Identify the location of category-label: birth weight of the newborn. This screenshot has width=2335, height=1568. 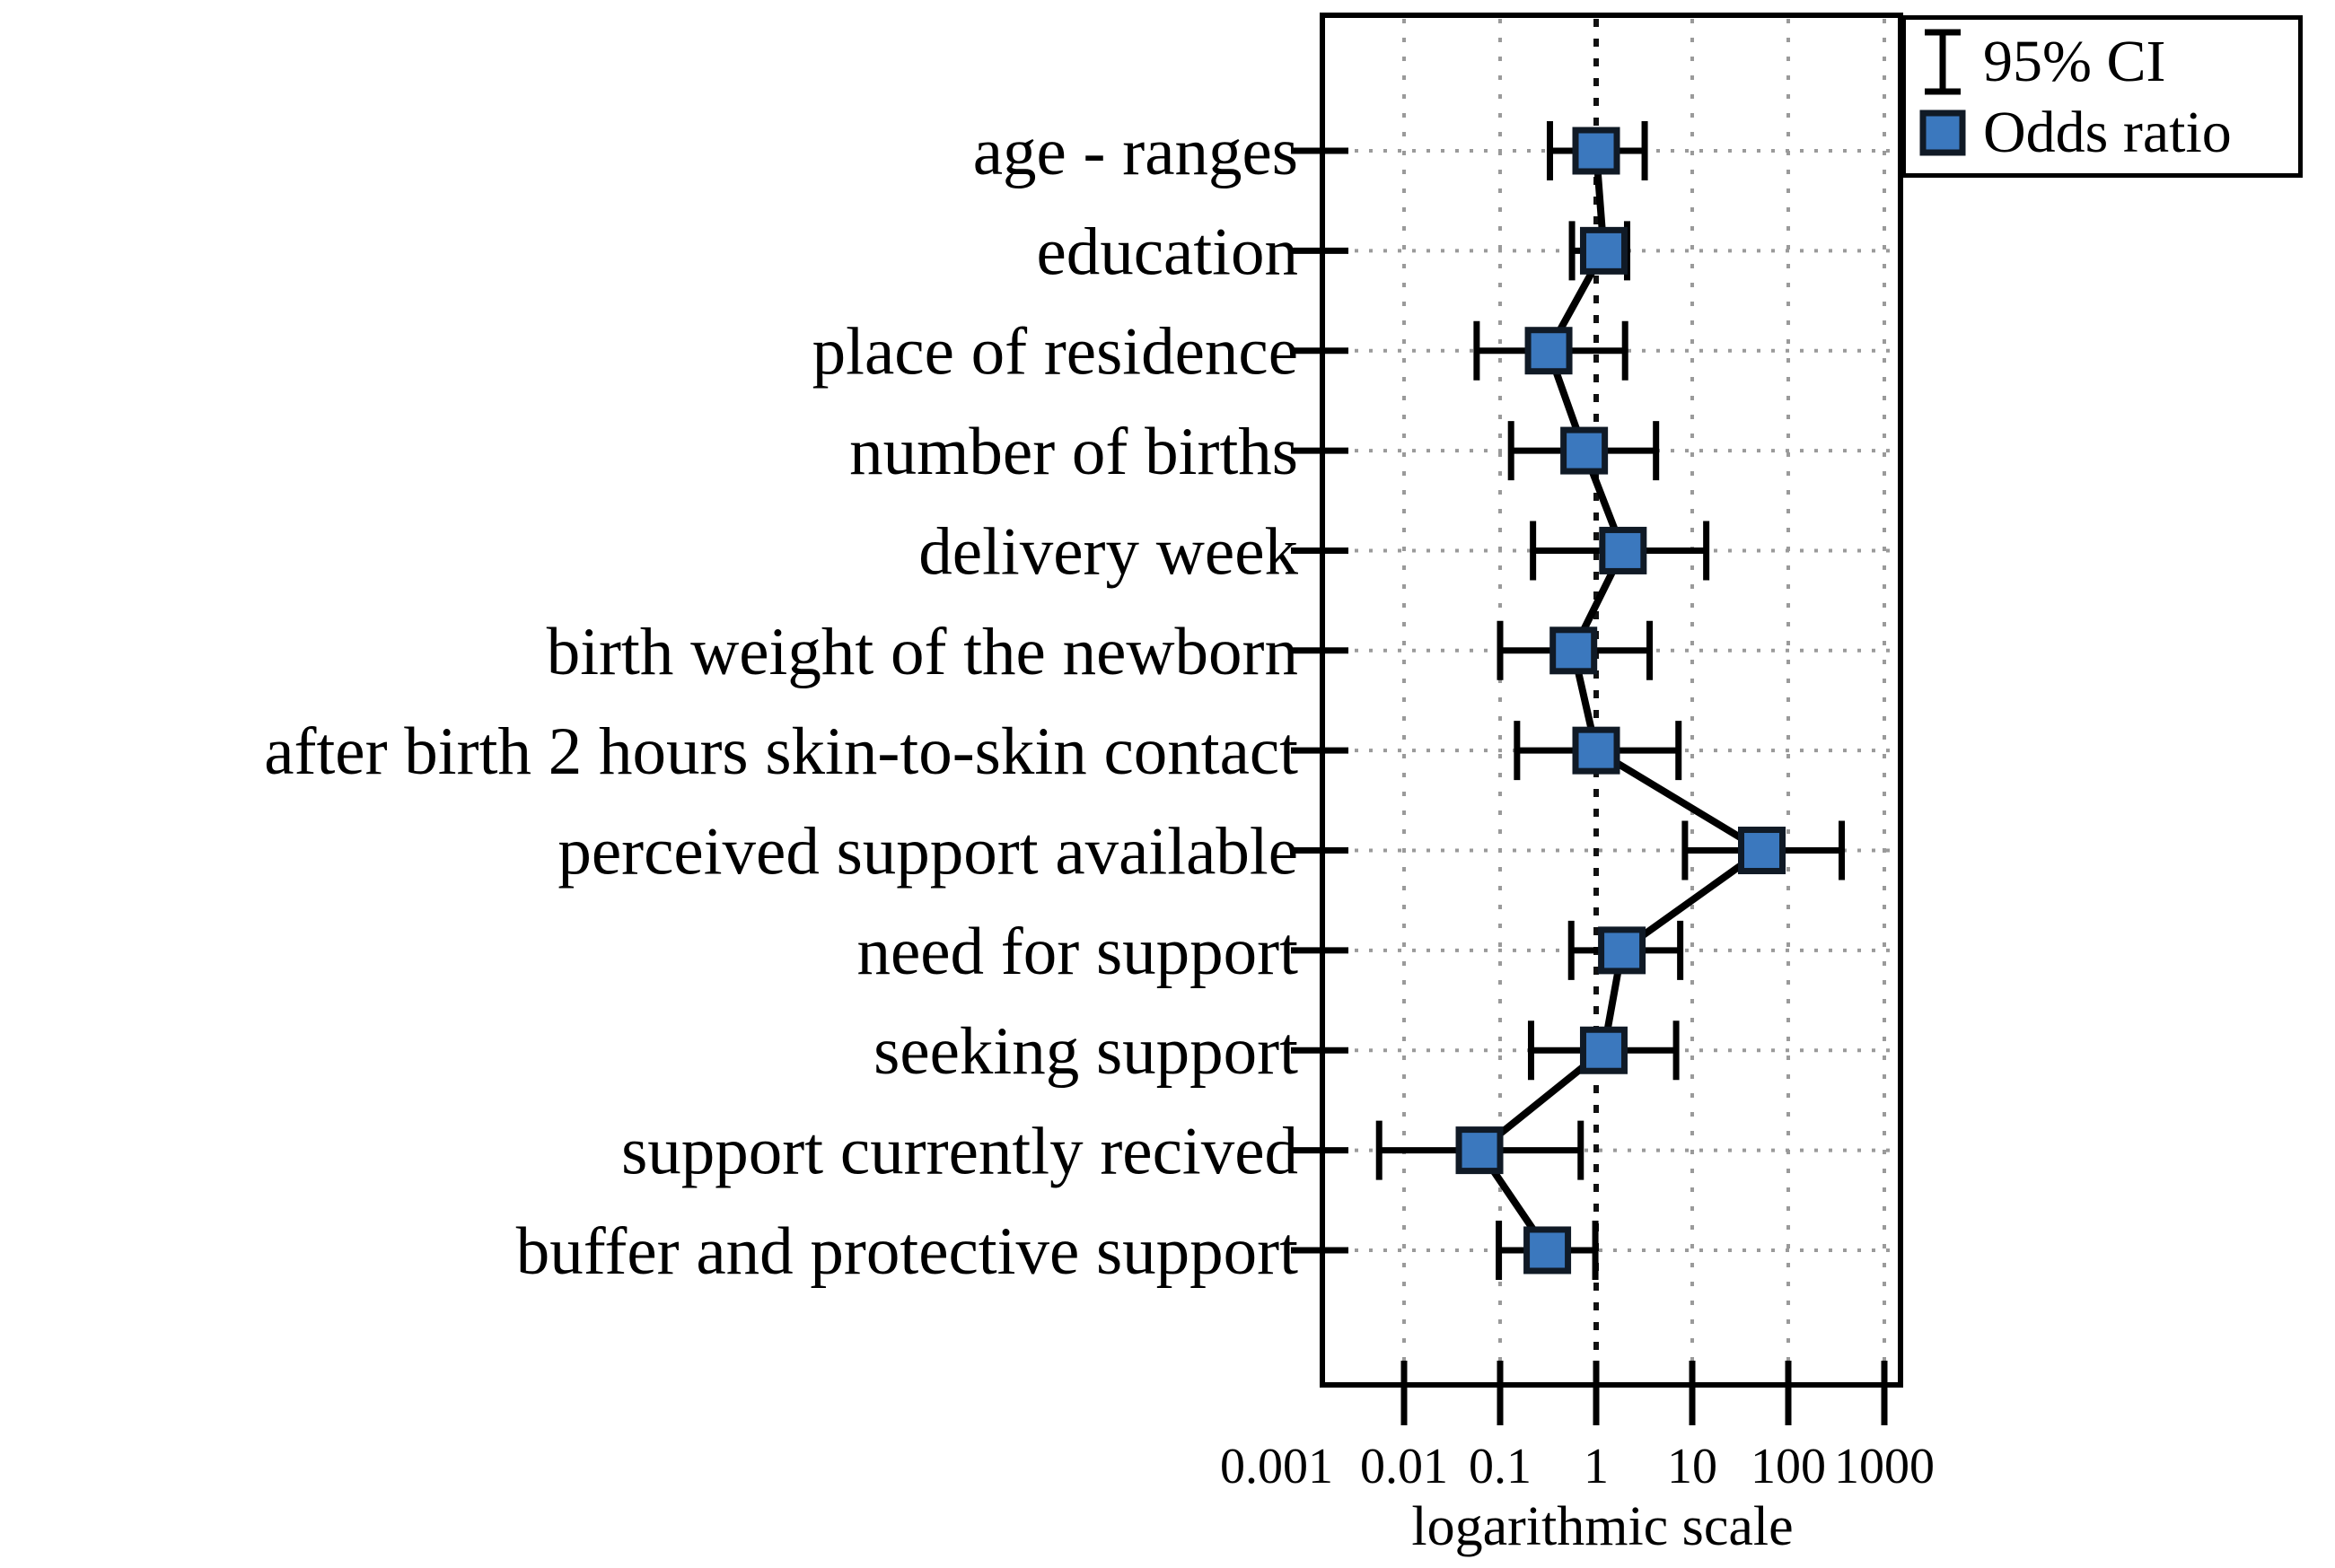
(923, 652).